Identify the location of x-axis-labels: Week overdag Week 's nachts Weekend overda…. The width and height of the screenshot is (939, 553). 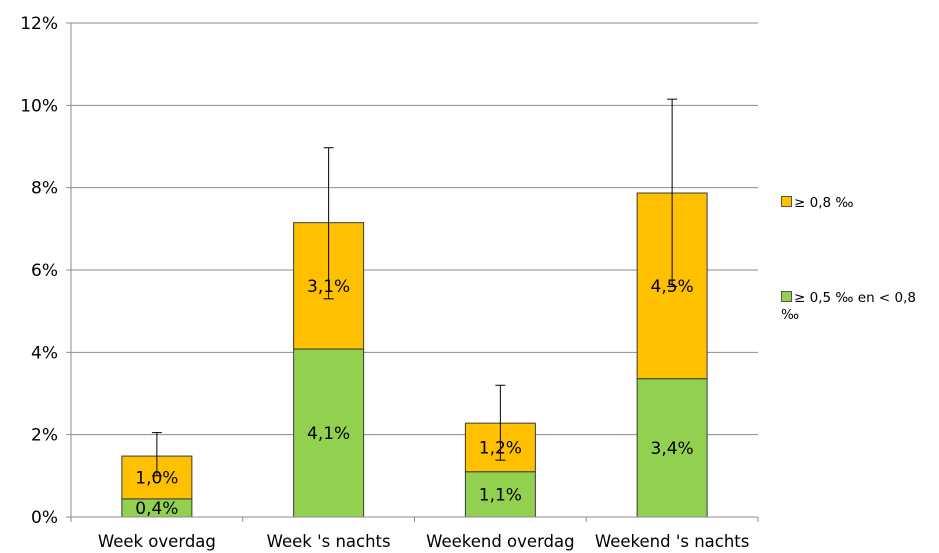
(424, 541).